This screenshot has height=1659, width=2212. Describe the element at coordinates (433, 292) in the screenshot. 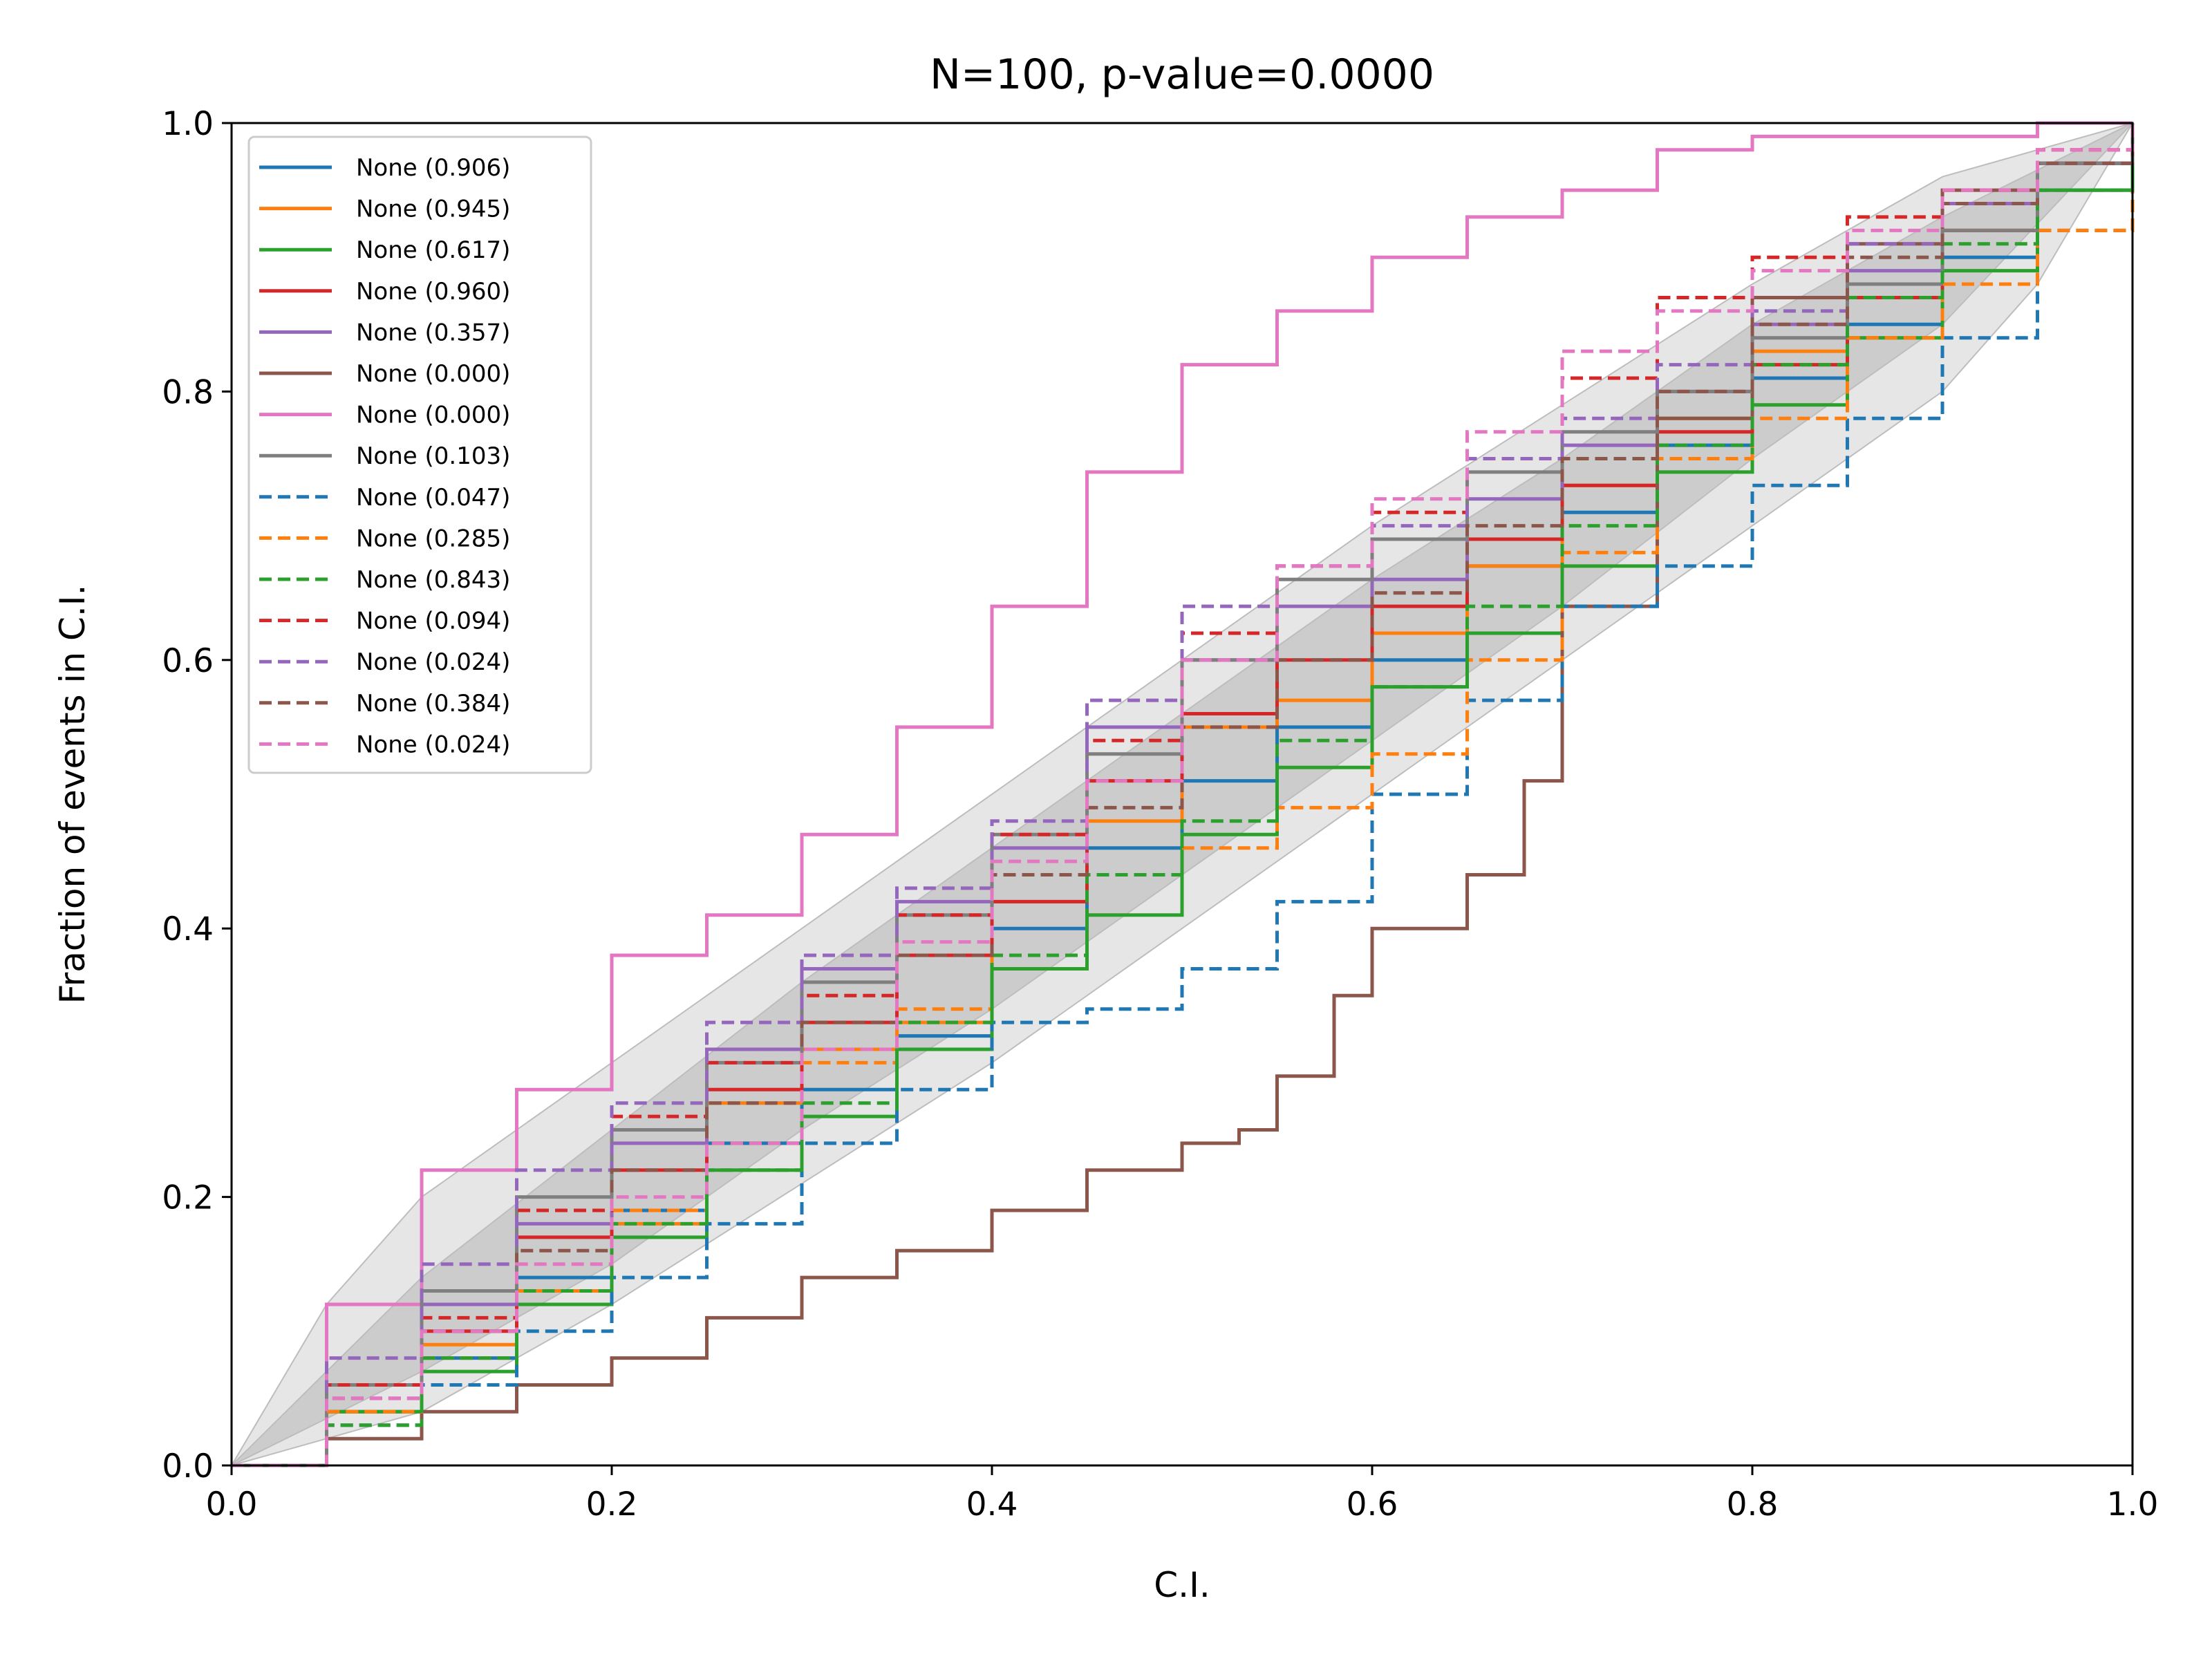

I see `legend-label: None (0.960)` at that location.